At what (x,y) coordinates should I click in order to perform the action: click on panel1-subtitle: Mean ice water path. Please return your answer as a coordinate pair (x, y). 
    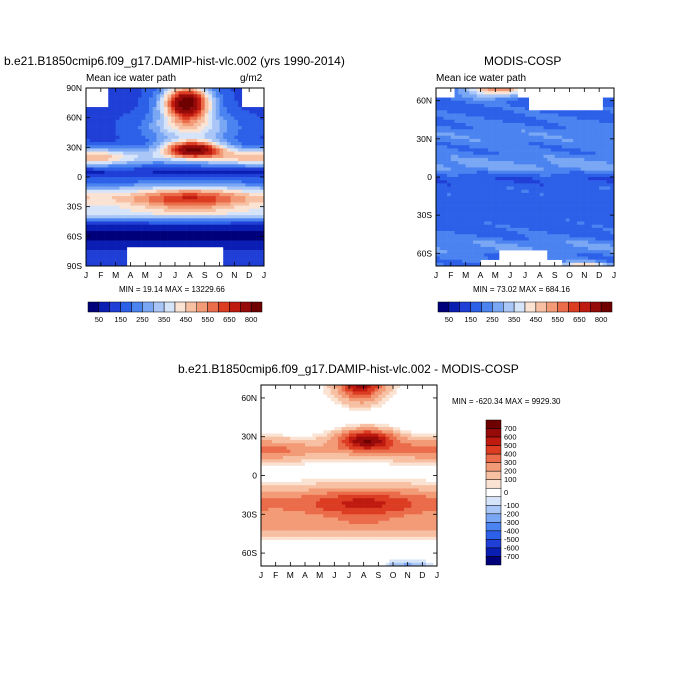
    Looking at the image, I should click on (131, 78).